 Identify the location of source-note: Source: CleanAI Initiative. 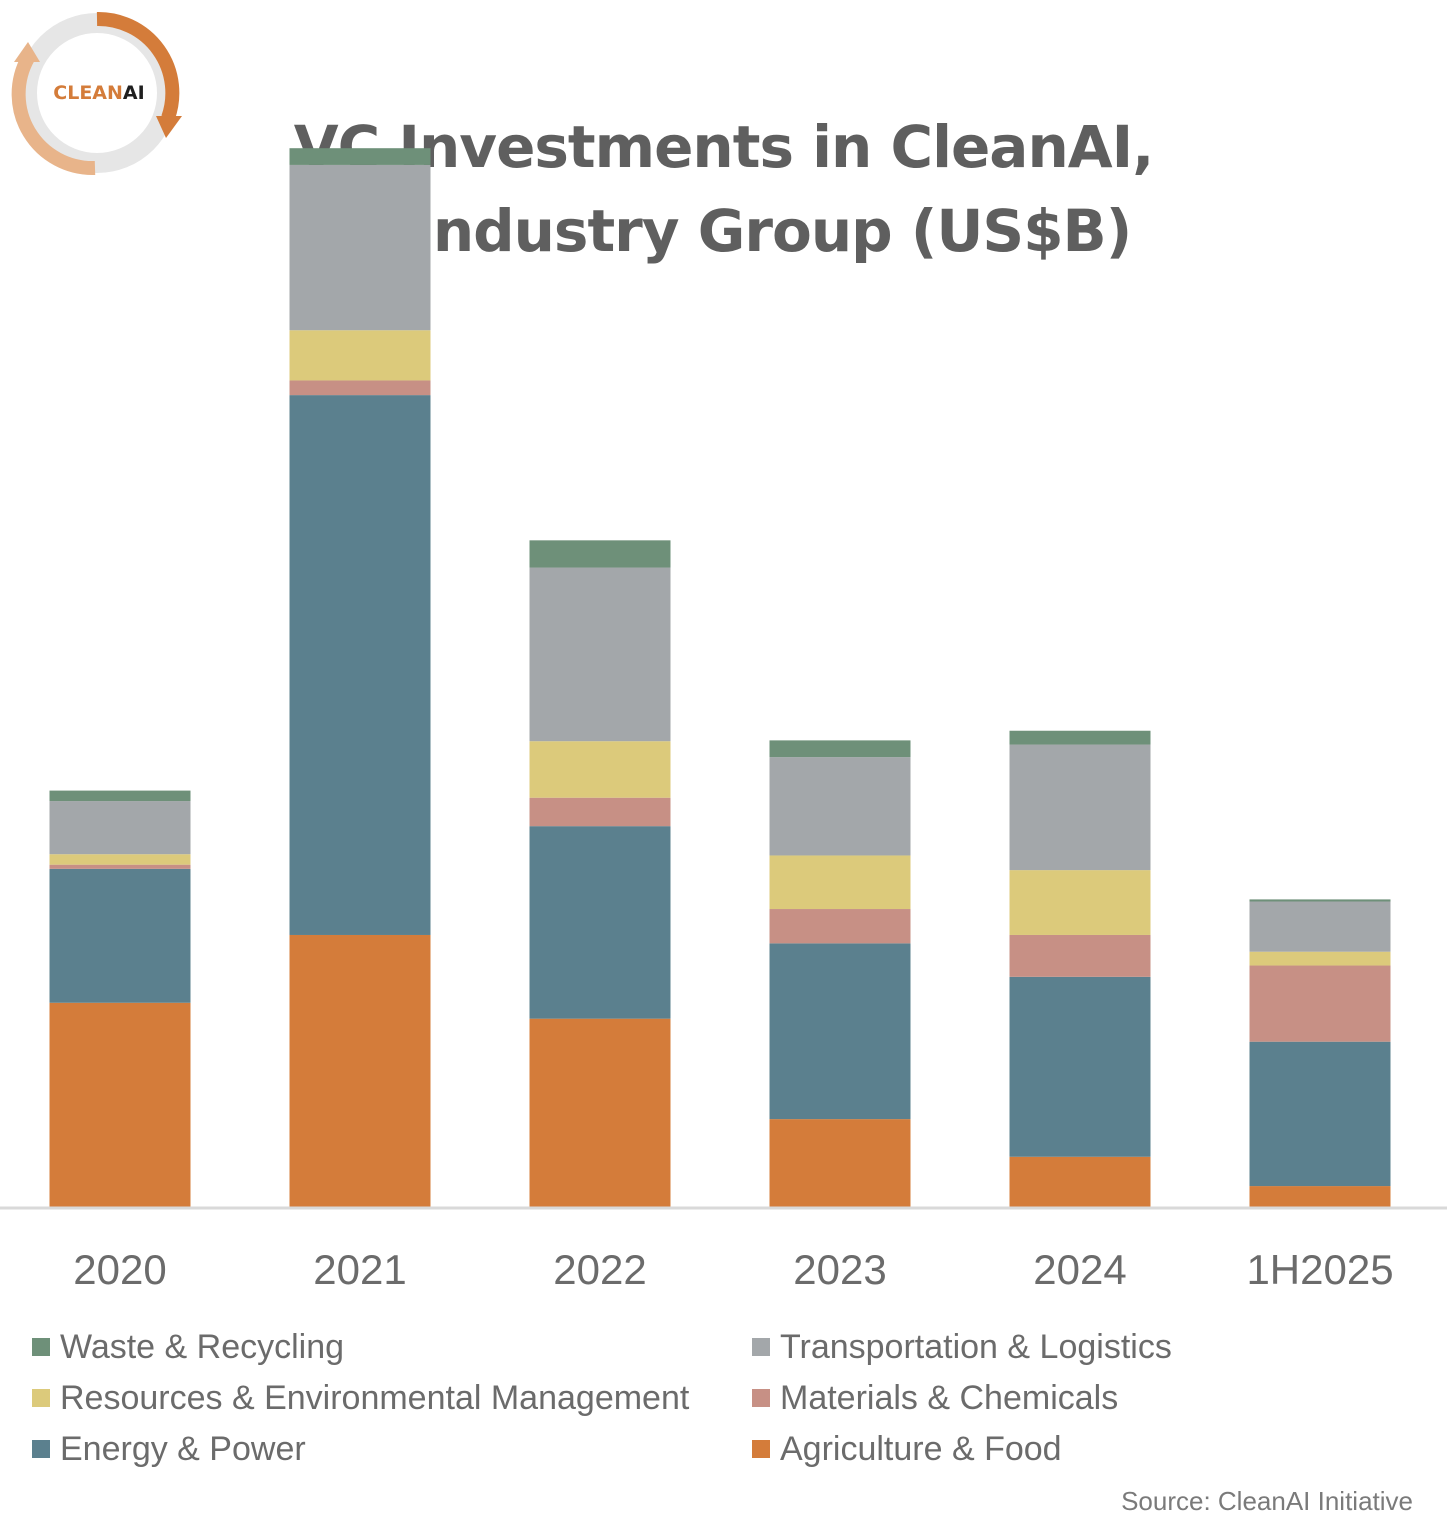
(1267, 1501).